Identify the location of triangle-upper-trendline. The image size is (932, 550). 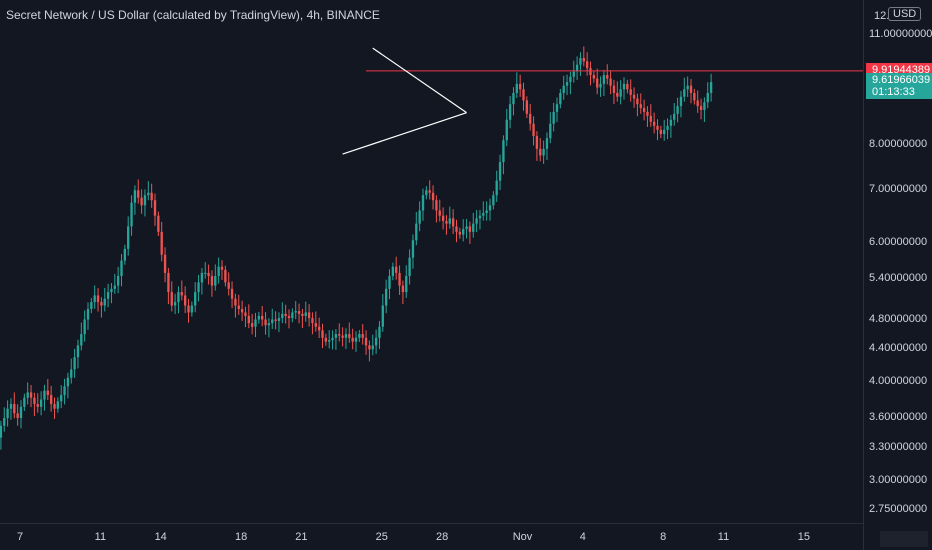
(419, 80).